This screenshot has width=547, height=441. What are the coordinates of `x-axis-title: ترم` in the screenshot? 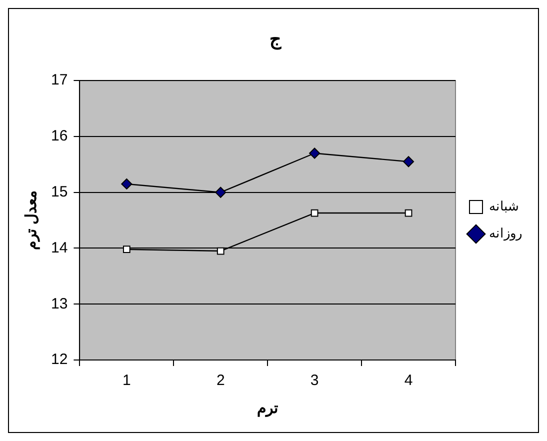 It's located at (267, 409).